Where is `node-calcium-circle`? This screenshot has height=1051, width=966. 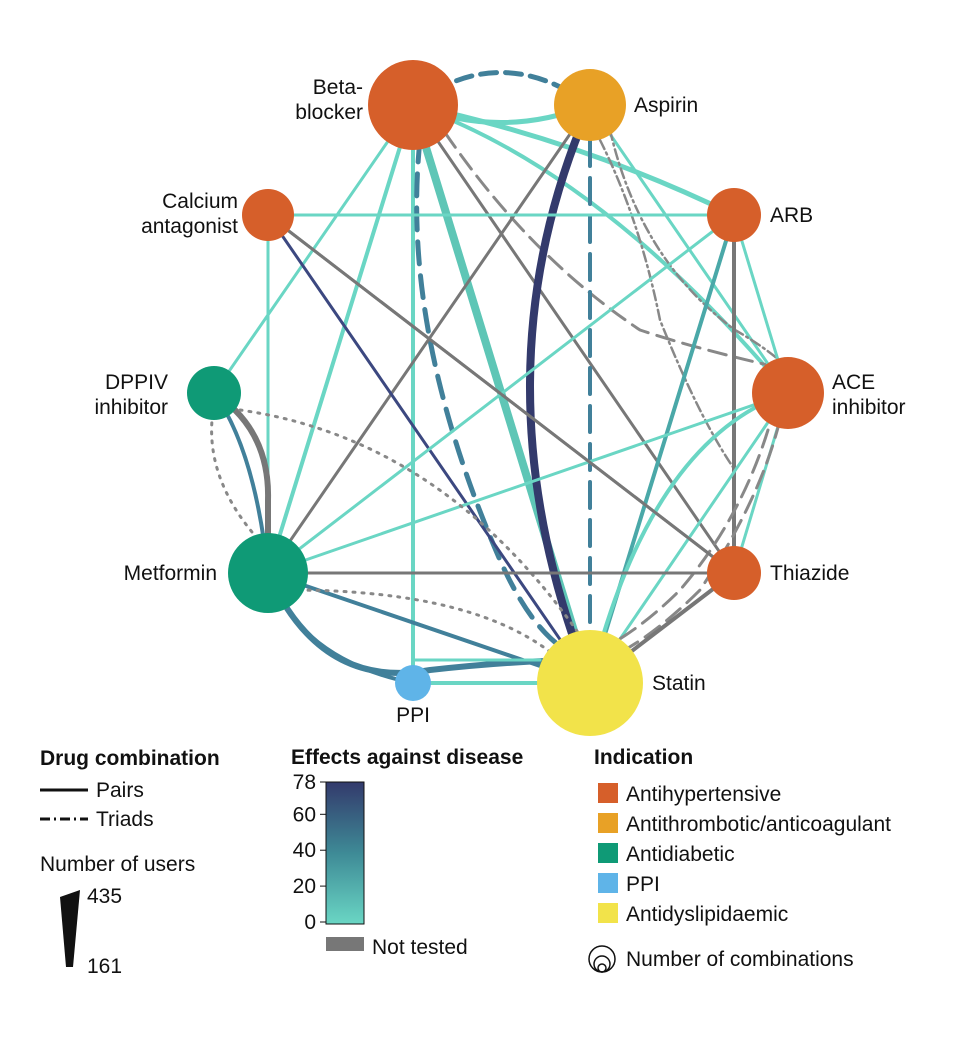
node-calcium-circle is located at coordinates (268, 215).